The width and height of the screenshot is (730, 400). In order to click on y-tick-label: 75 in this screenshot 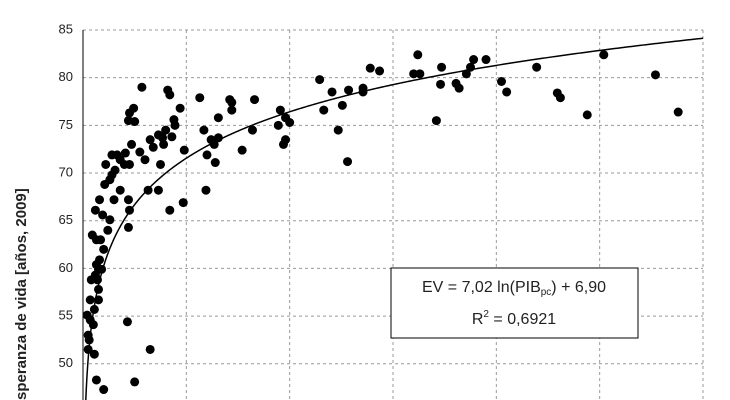, I will do `click(66, 124)`.